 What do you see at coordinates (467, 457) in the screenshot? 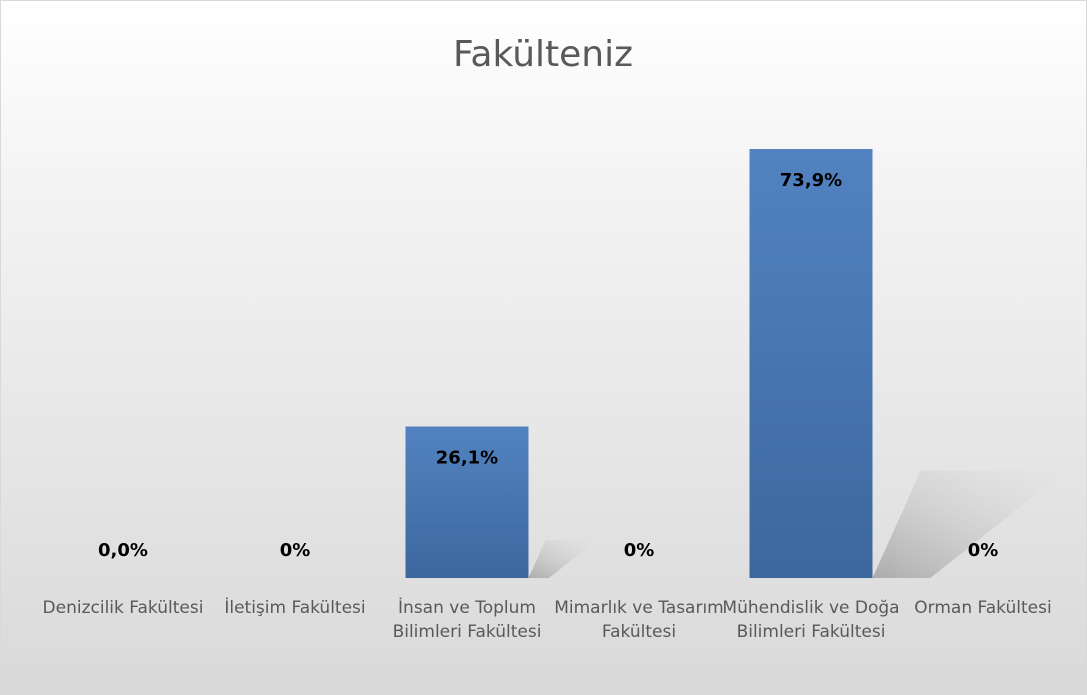
I see `data-label: 26,1%` at bounding box center [467, 457].